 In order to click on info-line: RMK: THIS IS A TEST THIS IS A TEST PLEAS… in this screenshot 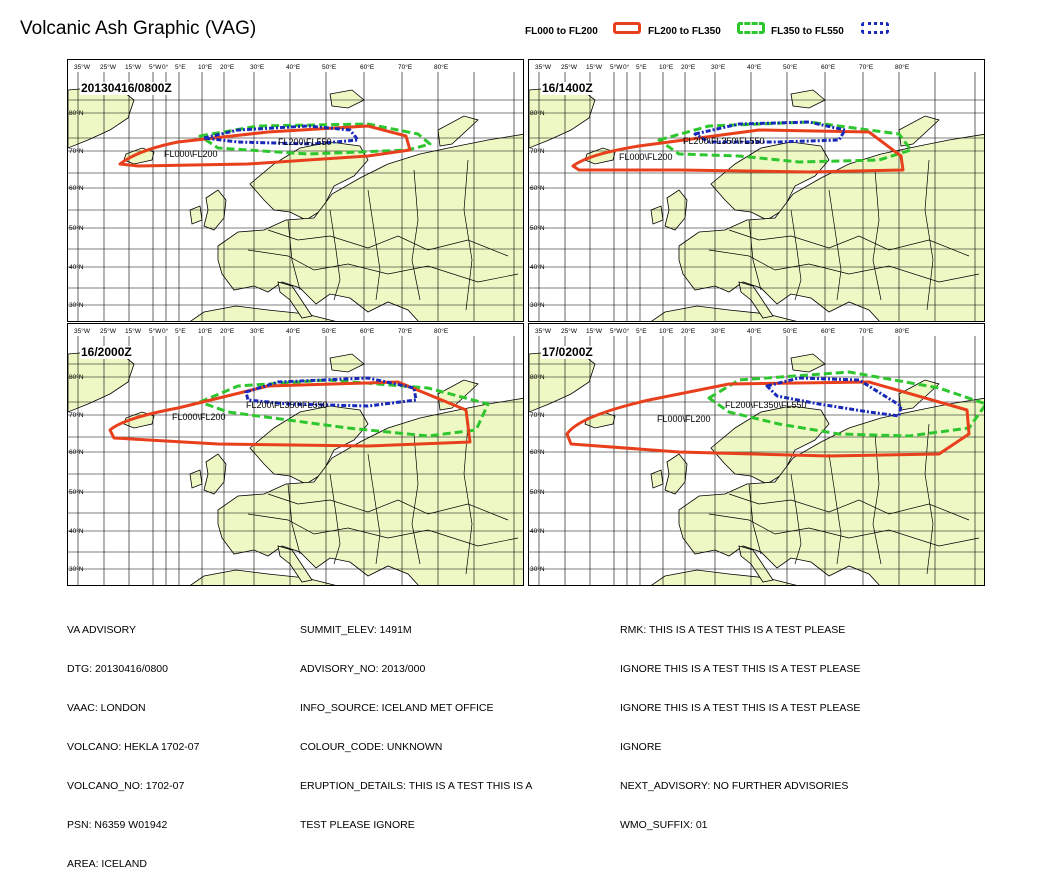, I will do `click(733, 630)`.